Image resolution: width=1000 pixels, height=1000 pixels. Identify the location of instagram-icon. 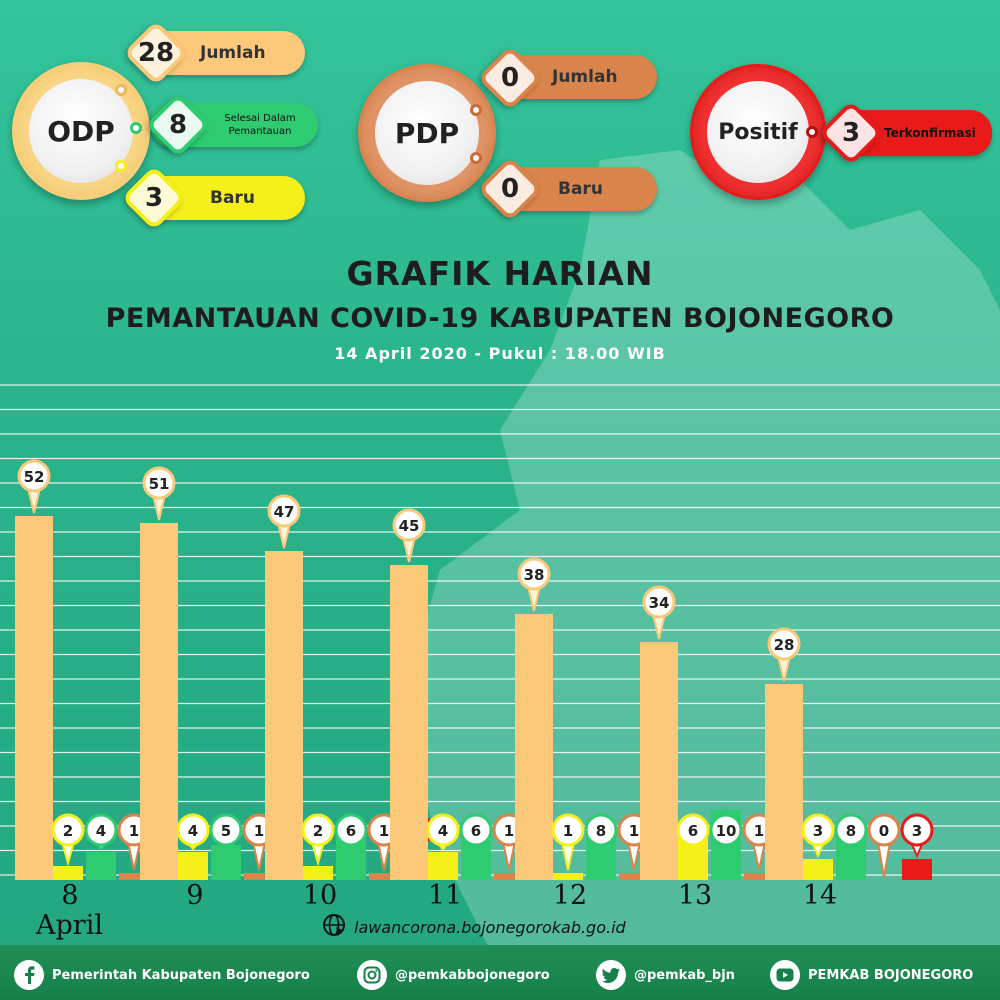
(372, 975).